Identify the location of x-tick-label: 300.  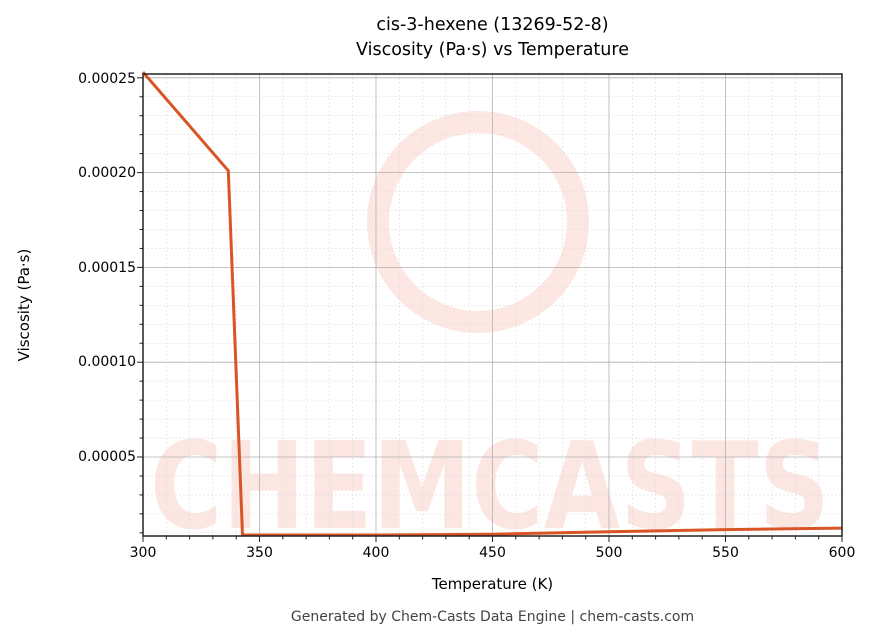
(143, 553).